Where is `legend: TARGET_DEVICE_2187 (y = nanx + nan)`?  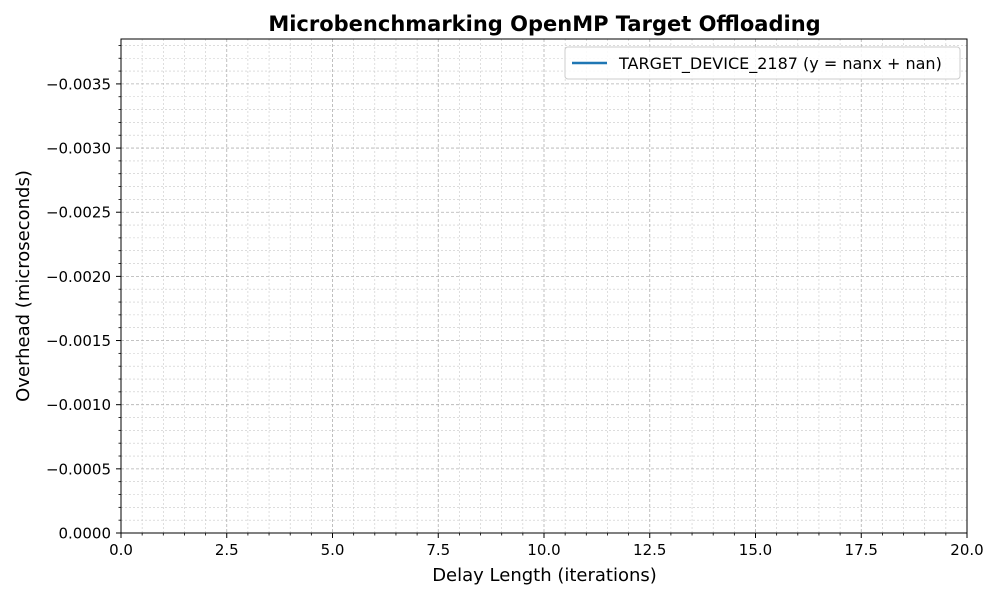
legend: TARGET_DEVICE_2187 (y = nanx + nan) is located at coordinates (762, 63).